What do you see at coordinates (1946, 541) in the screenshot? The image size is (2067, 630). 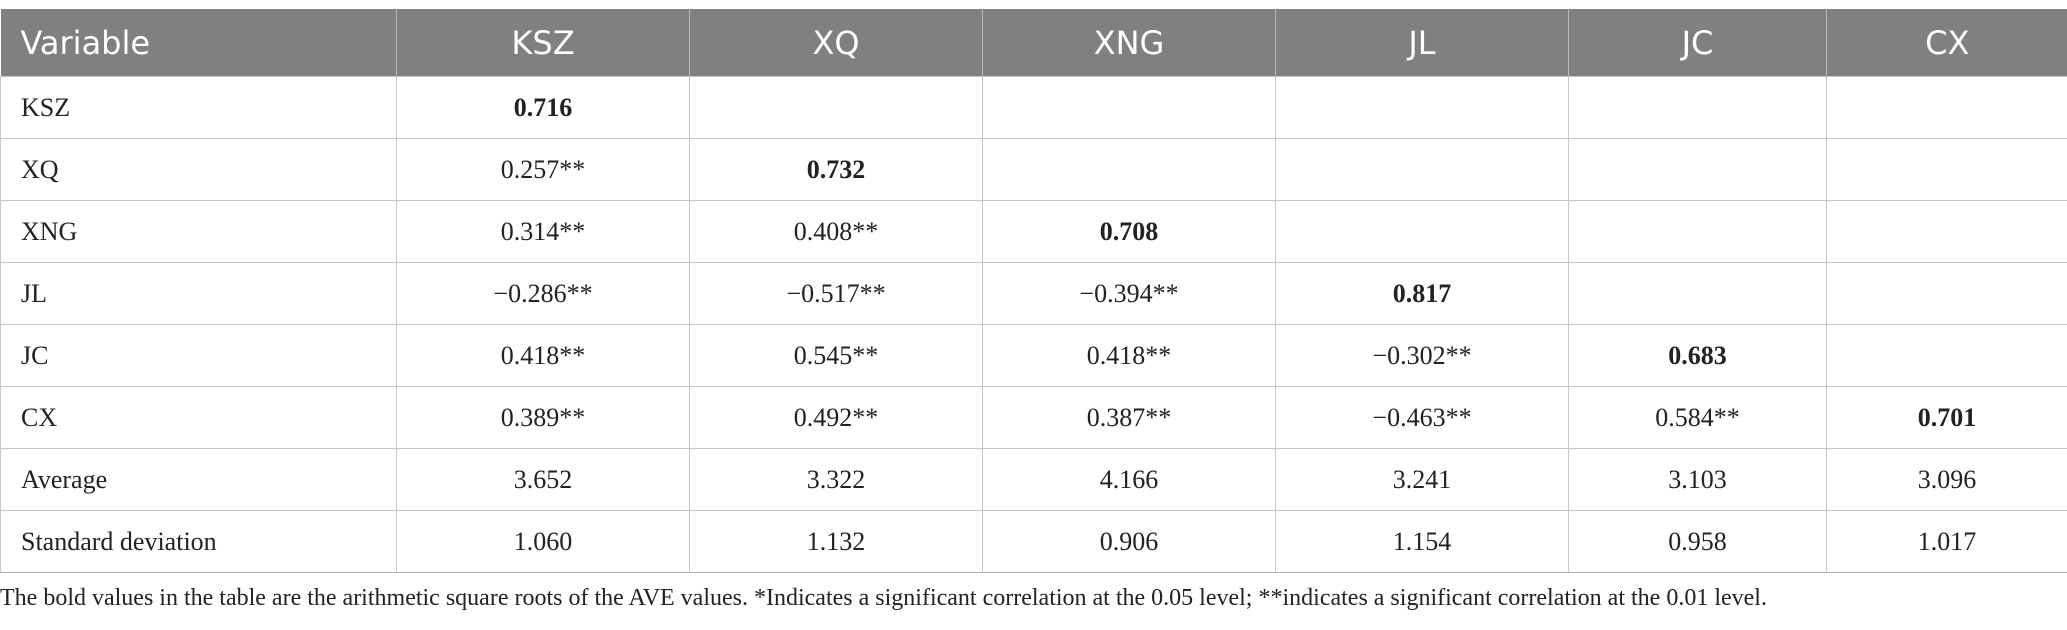 I see `table-cell: 1.017` at bounding box center [1946, 541].